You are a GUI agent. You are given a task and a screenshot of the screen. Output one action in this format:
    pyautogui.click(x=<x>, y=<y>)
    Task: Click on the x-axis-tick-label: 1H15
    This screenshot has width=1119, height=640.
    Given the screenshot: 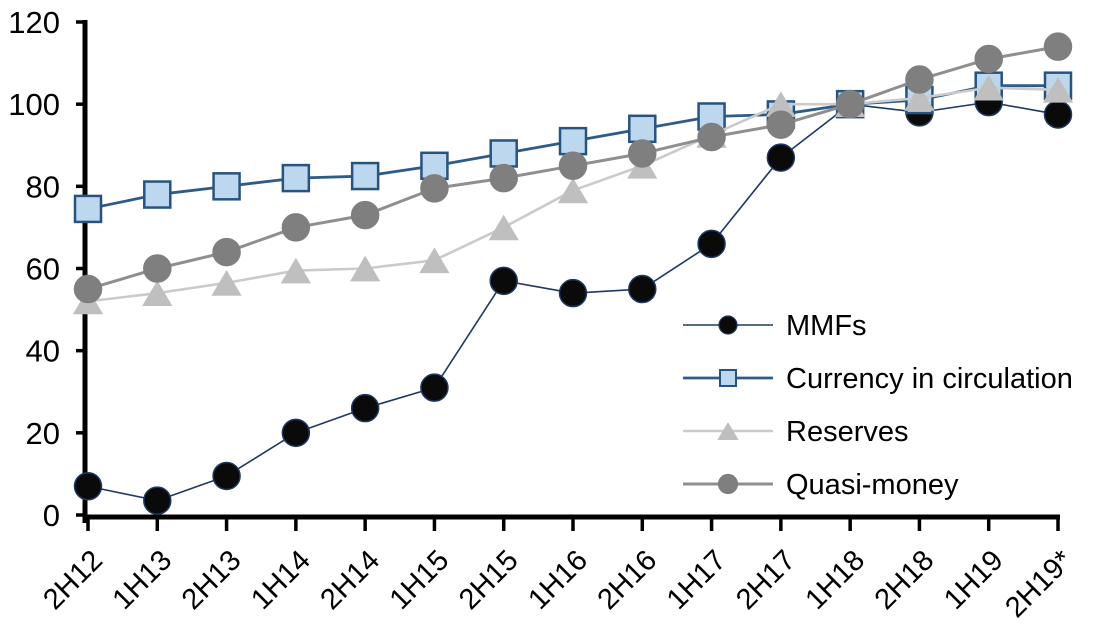 What is the action you would take?
    pyautogui.click(x=420, y=580)
    